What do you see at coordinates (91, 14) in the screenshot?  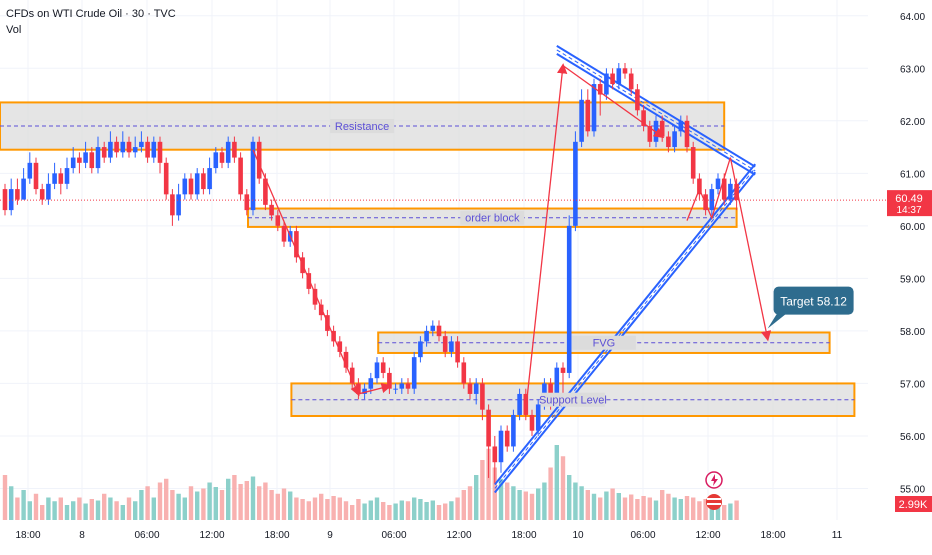 I see `chart-title: CFDs on WTI Crude Oil · 30 · TVC` at bounding box center [91, 14].